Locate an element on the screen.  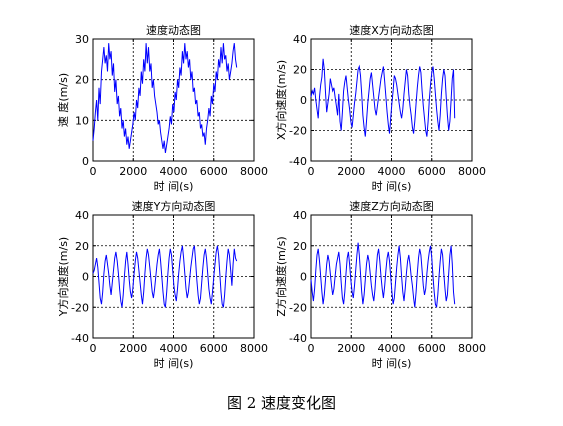
chart-title: 速度动态图 is located at coordinates (173, 30).